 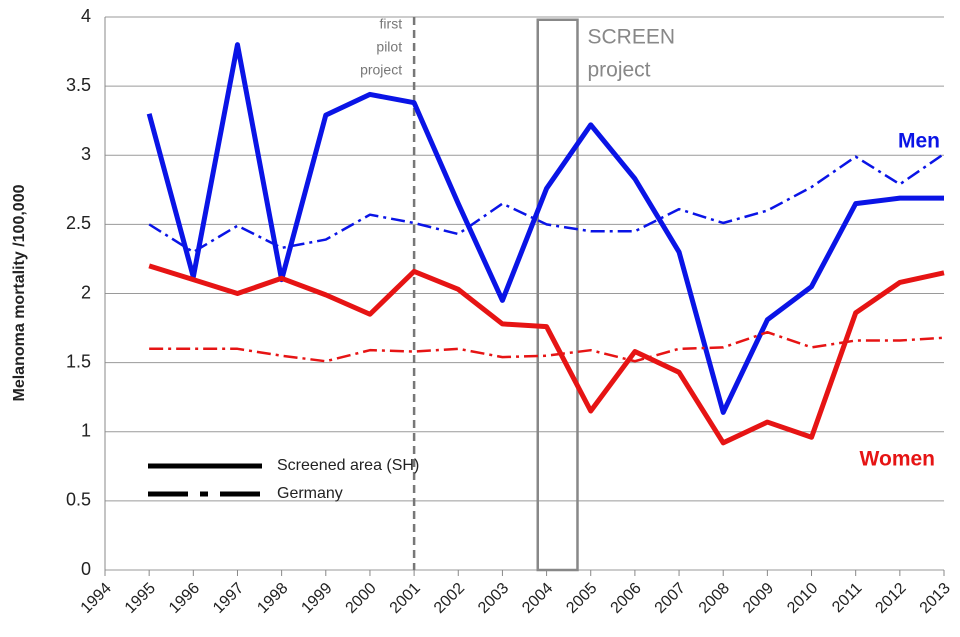 What do you see at coordinates (919, 141) in the screenshot?
I see `group-label: Men` at bounding box center [919, 141].